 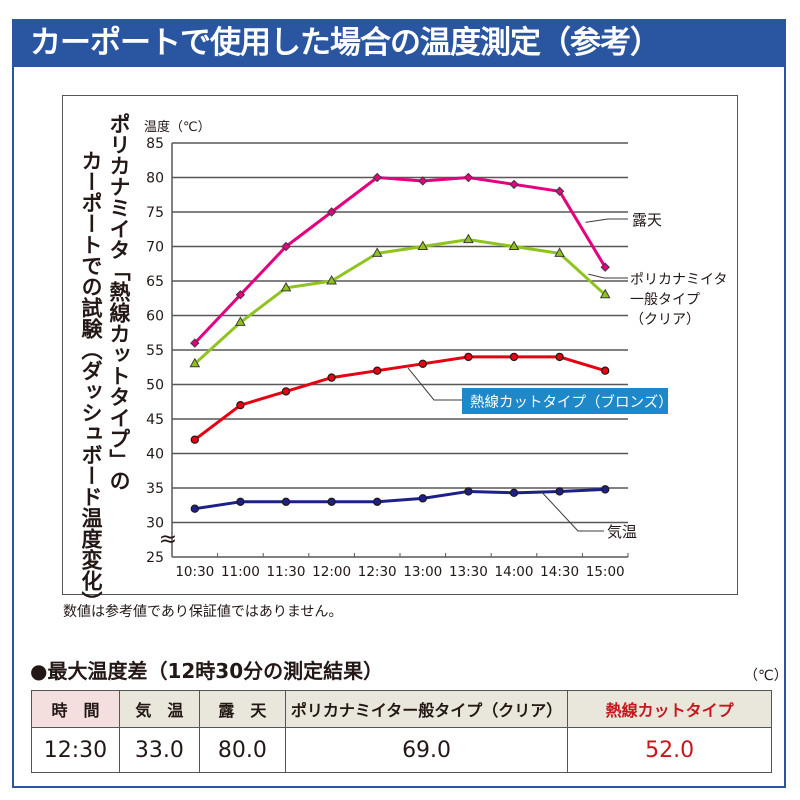 What do you see at coordinates (622, 532) in the screenshot?
I see `series-label-air-temp: 気温` at bounding box center [622, 532].